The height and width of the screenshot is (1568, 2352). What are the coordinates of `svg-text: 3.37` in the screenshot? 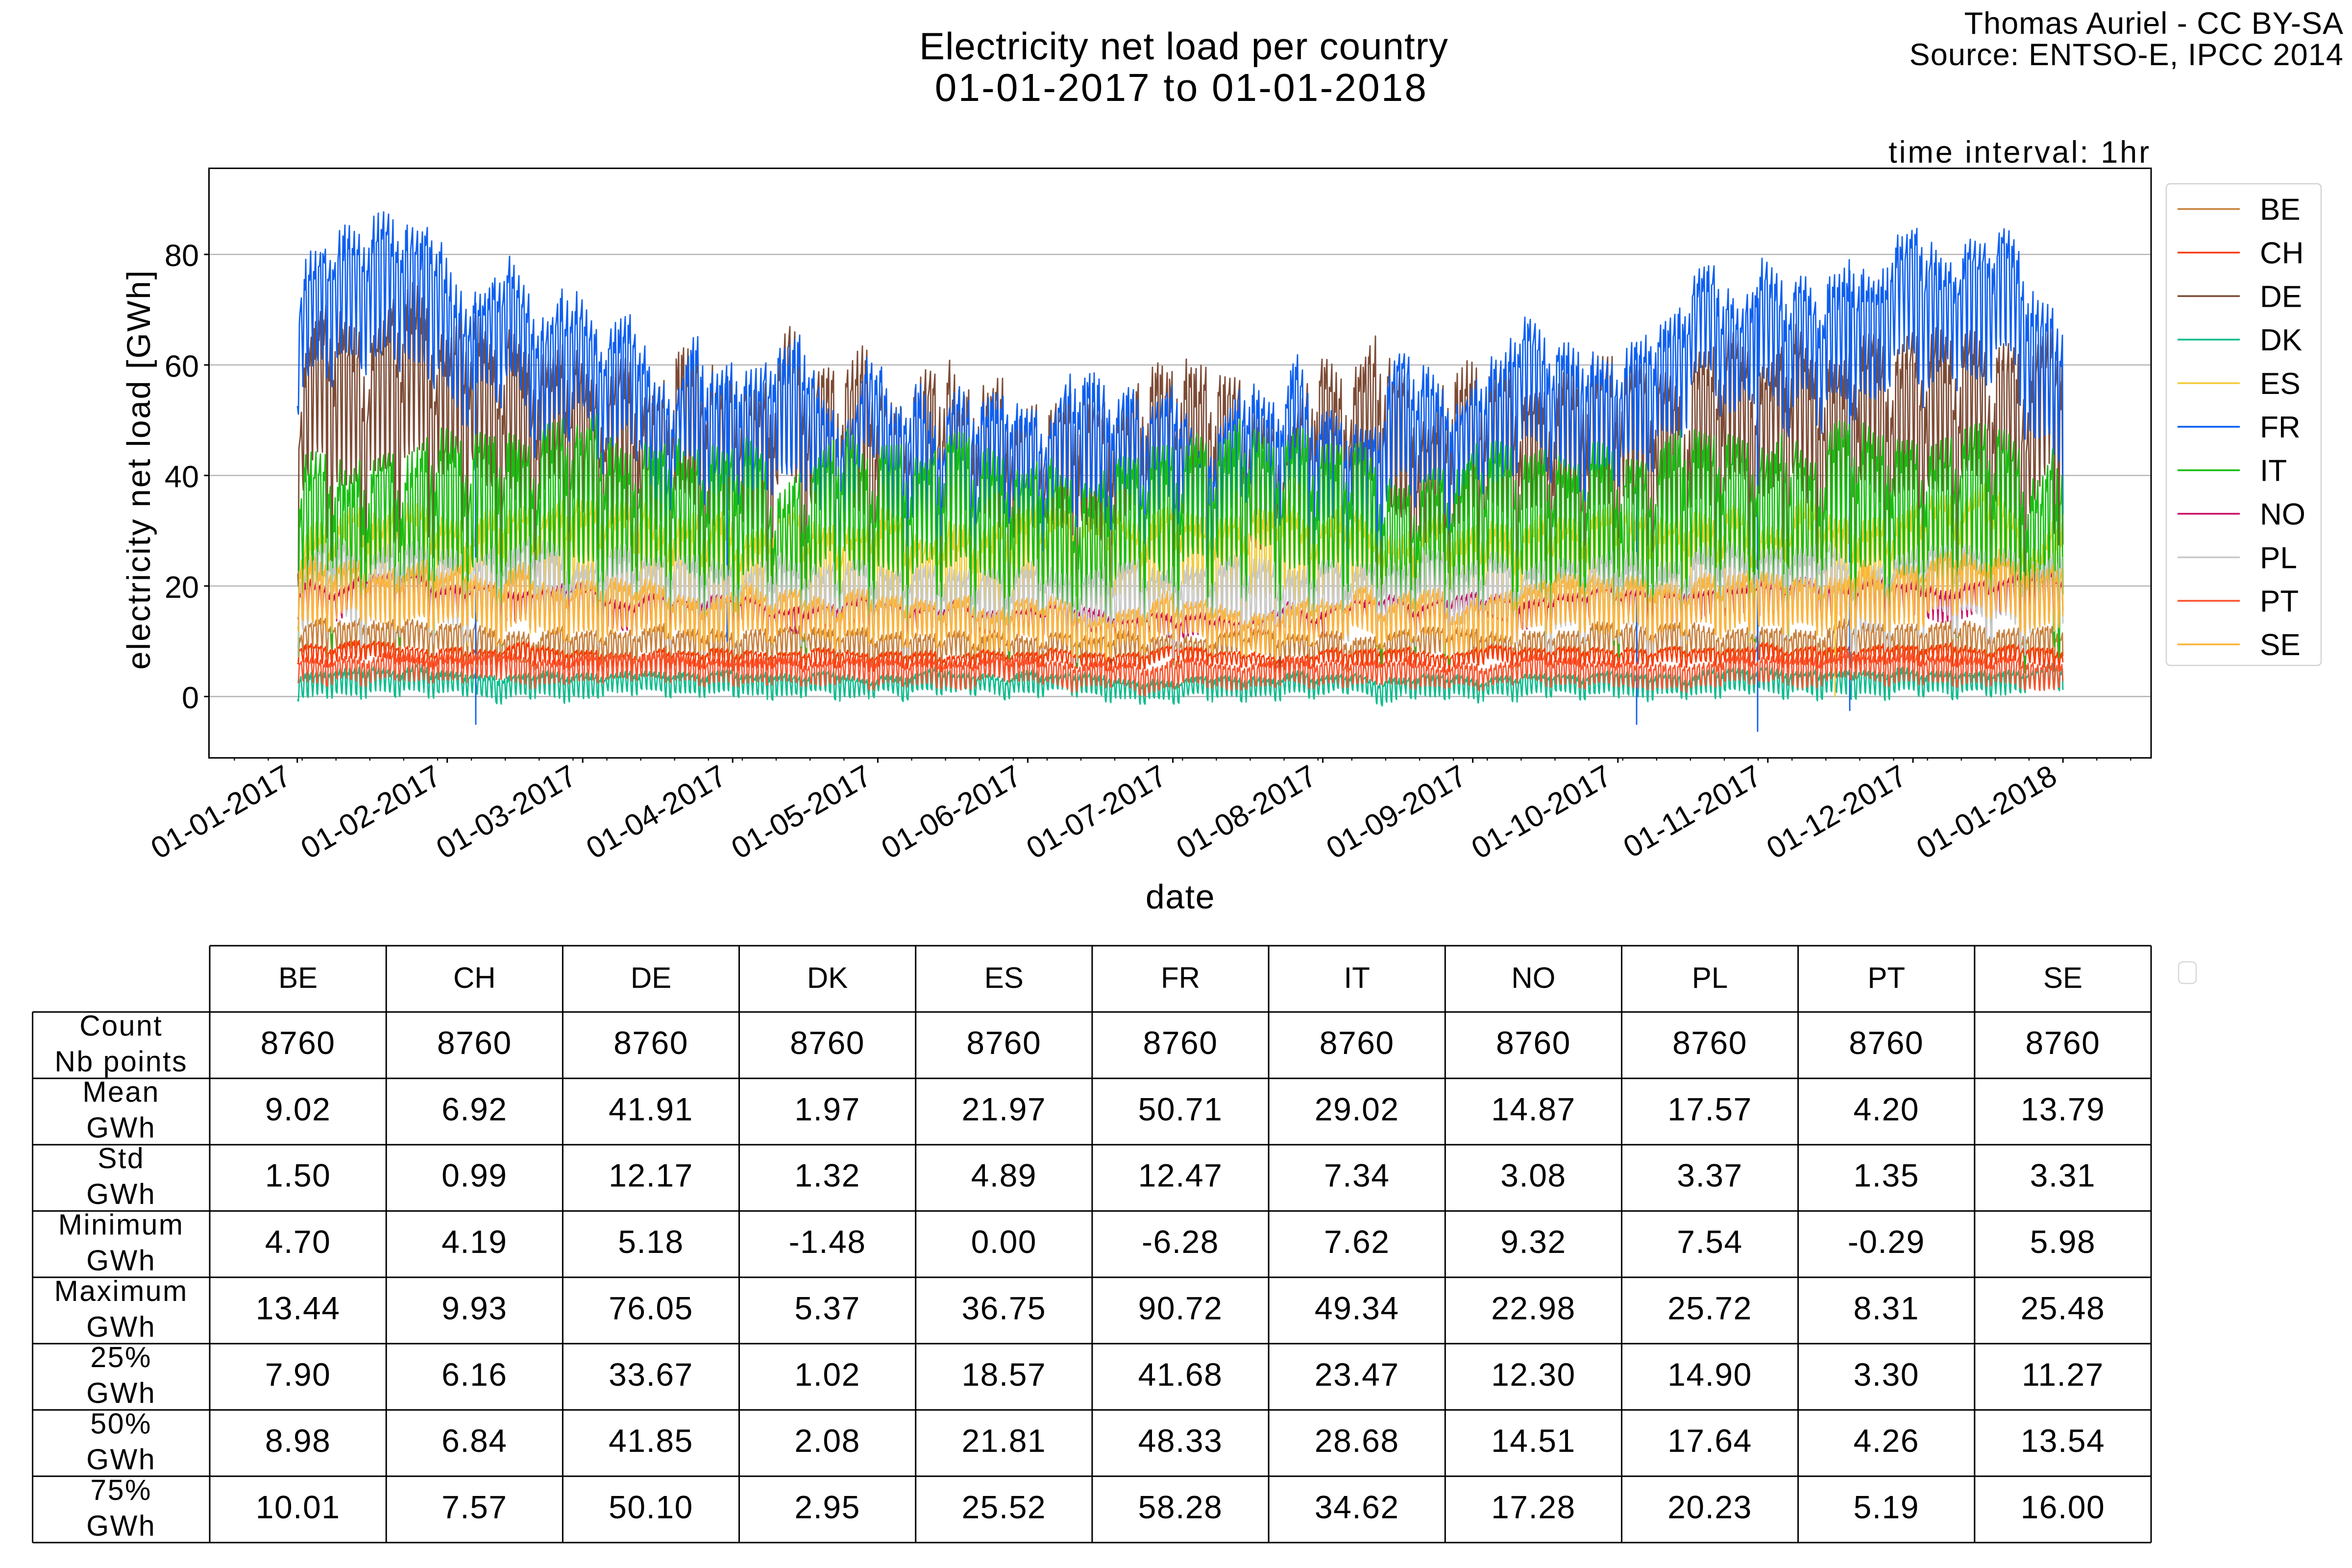 It's located at (1709, 1175).